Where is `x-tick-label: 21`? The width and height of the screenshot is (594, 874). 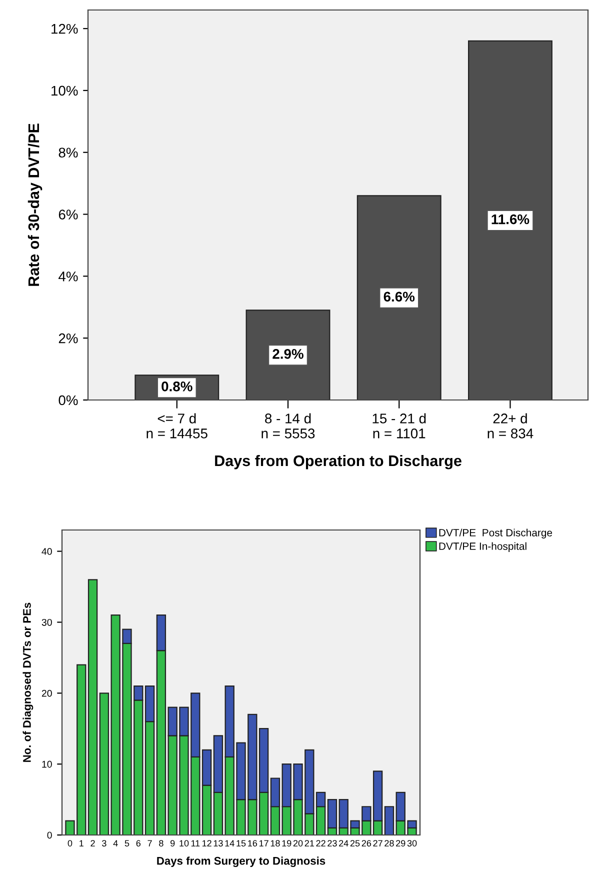 x-tick-label: 21 is located at coordinates (309, 843).